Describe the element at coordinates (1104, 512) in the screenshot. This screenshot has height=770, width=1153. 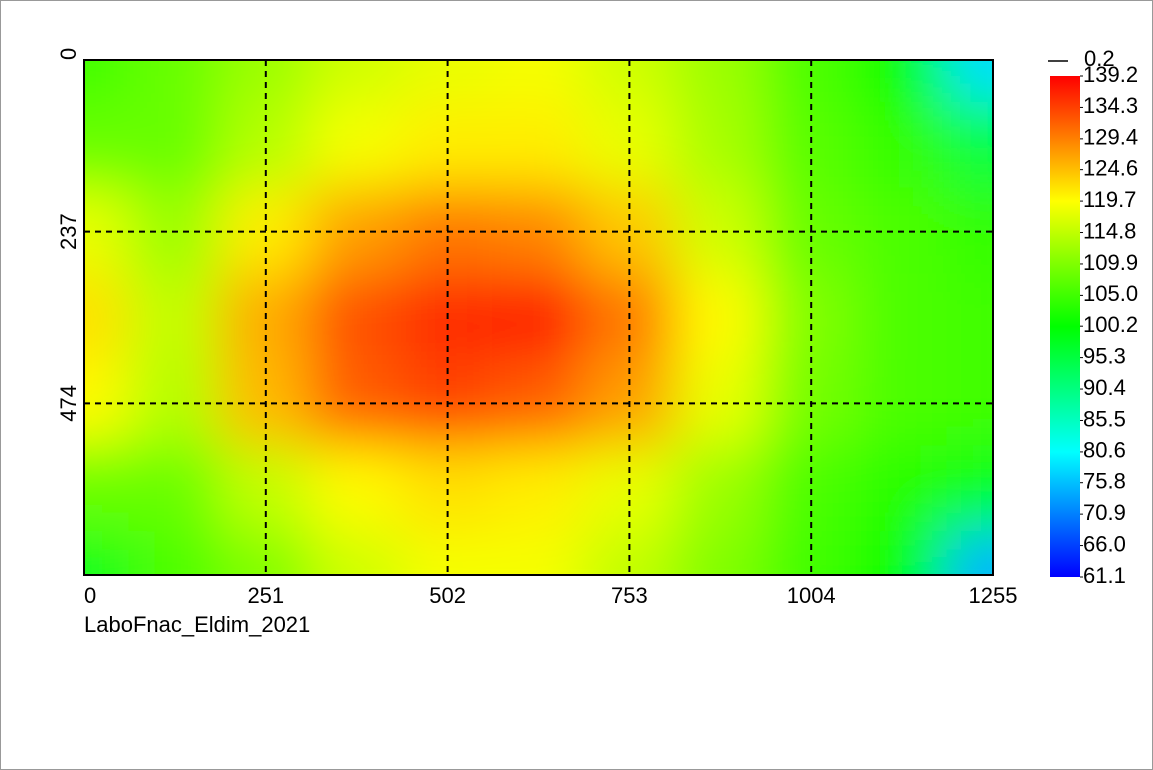
I see `colorbar-label: 70.9` at that location.